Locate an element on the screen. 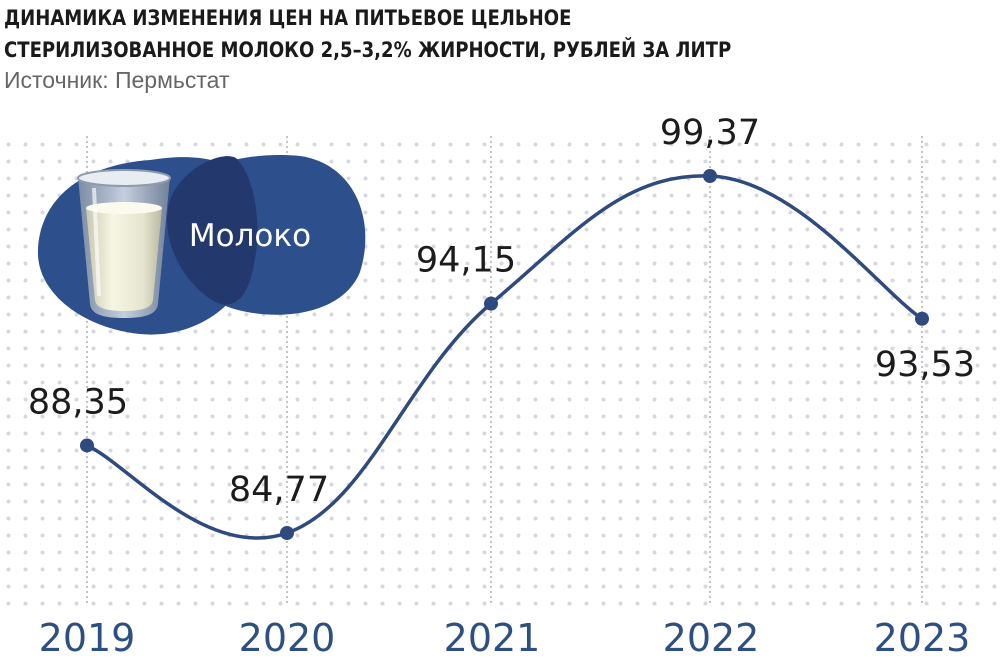 The height and width of the screenshot is (667, 1000). data-point-2023 is located at coordinates (922, 318).